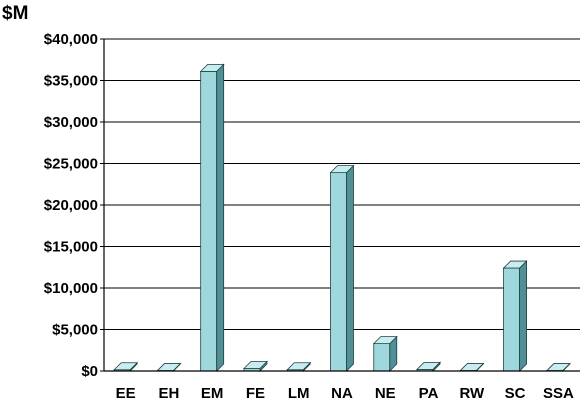  I want to click on y-tick-label: $25,000, so click(71, 164).